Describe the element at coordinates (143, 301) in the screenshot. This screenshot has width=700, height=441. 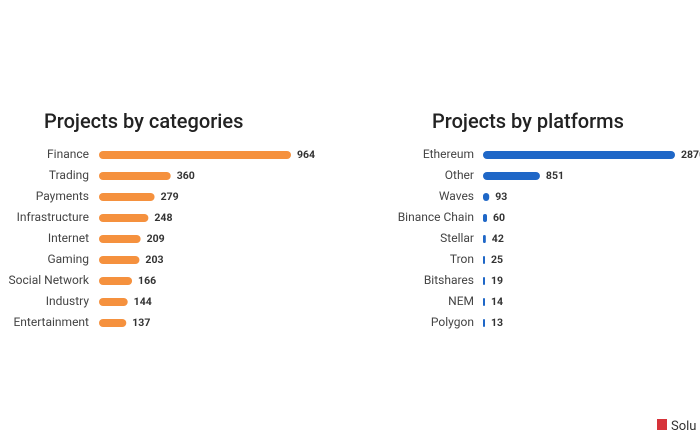
I see `value-label: 144` at that location.